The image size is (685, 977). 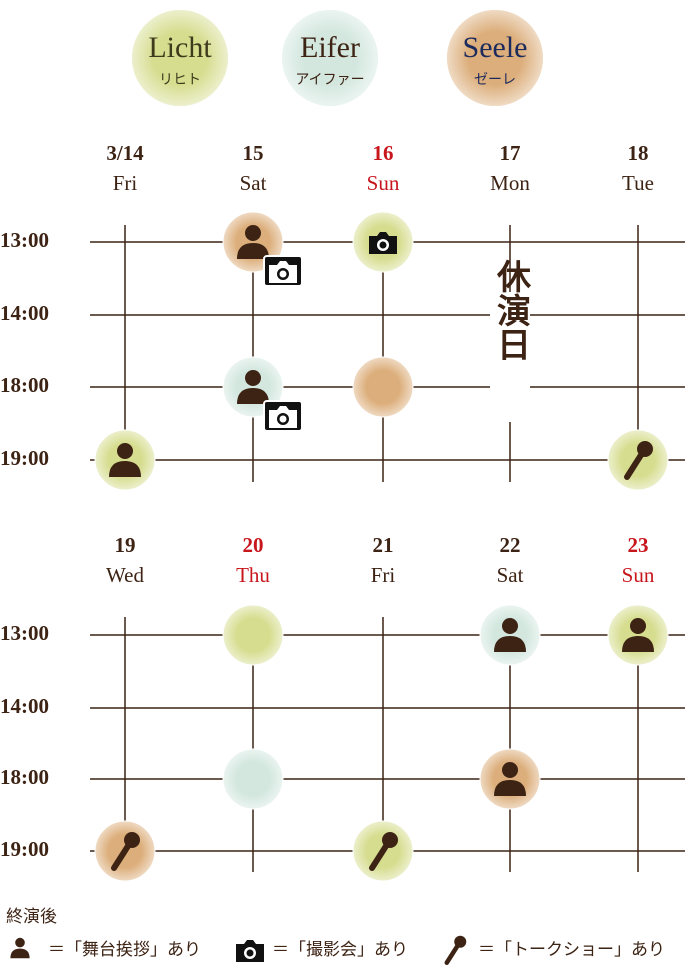 I want to click on legend-item: ＝「撮影会」あり, so click(x=322, y=951).